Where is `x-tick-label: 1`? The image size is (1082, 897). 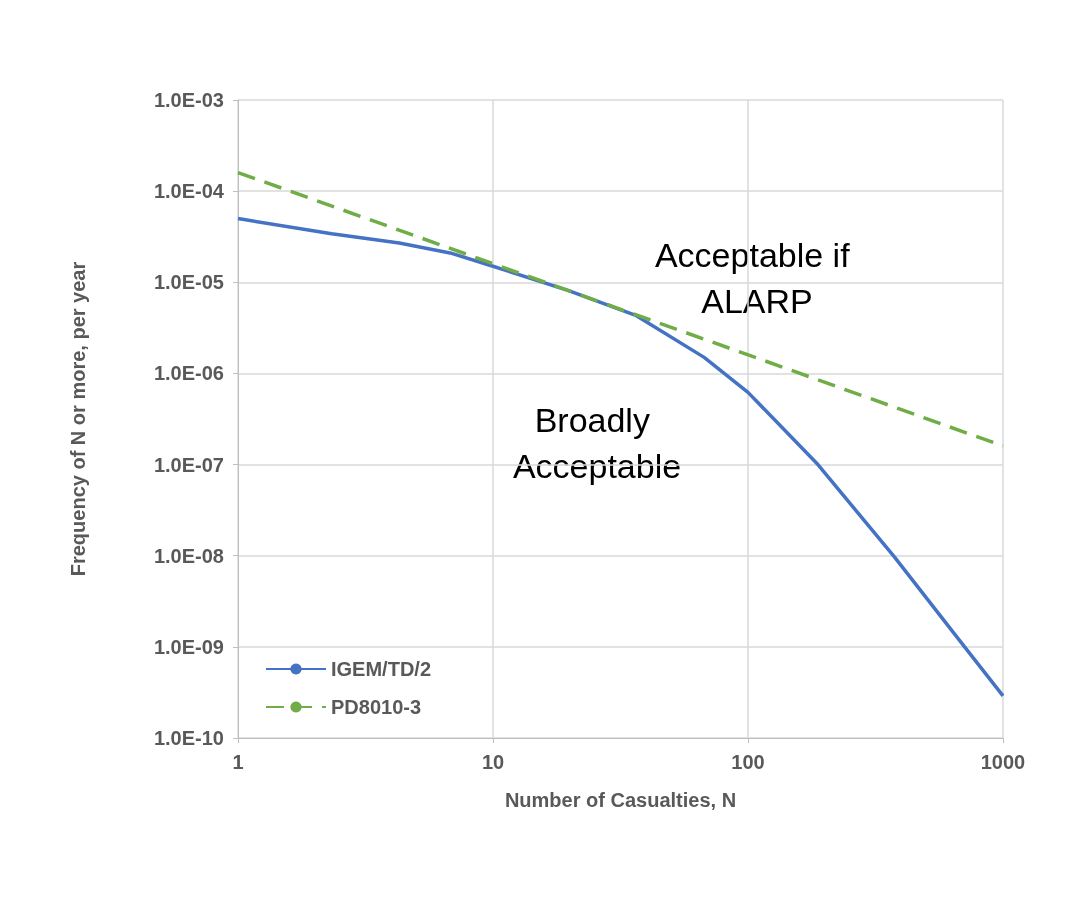 x-tick-label: 1 is located at coordinates (238, 762).